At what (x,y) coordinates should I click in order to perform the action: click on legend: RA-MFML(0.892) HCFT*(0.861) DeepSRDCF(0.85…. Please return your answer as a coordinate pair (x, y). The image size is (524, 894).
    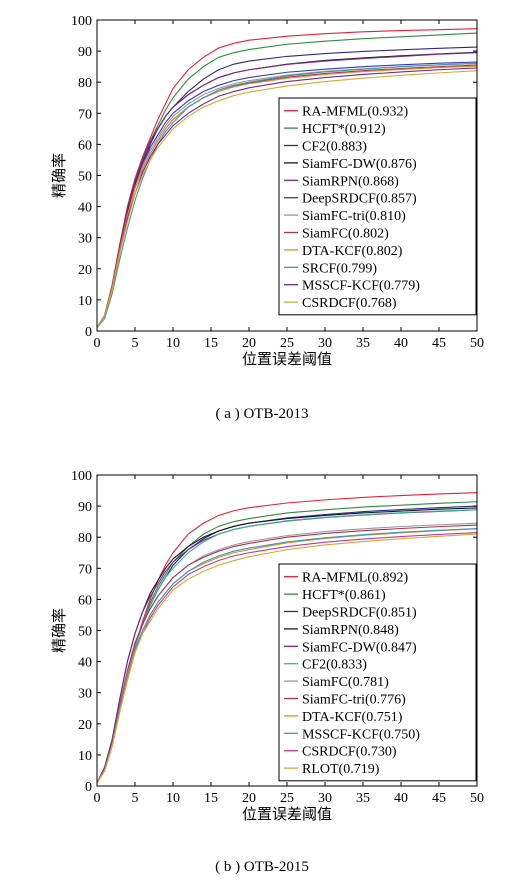
    Looking at the image, I should click on (377, 672).